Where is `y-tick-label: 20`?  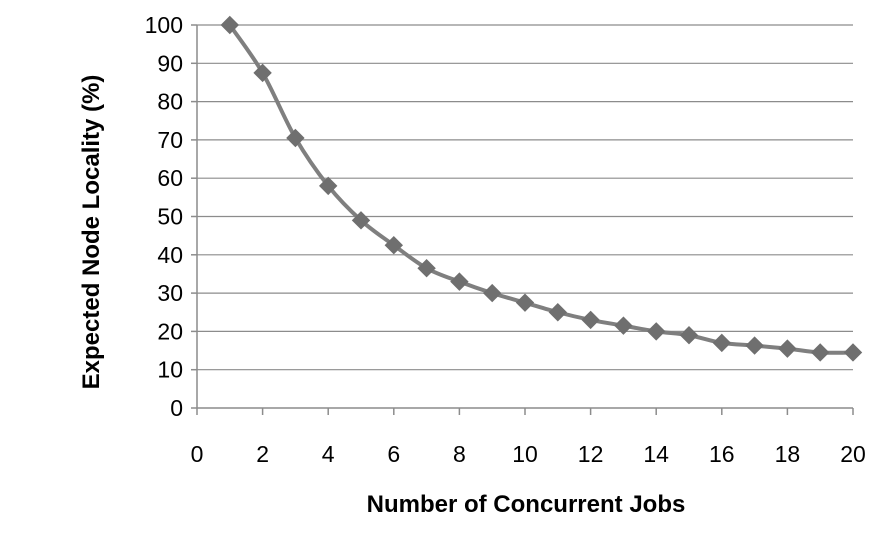
y-tick-label: 20 is located at coordinates (170, 331).